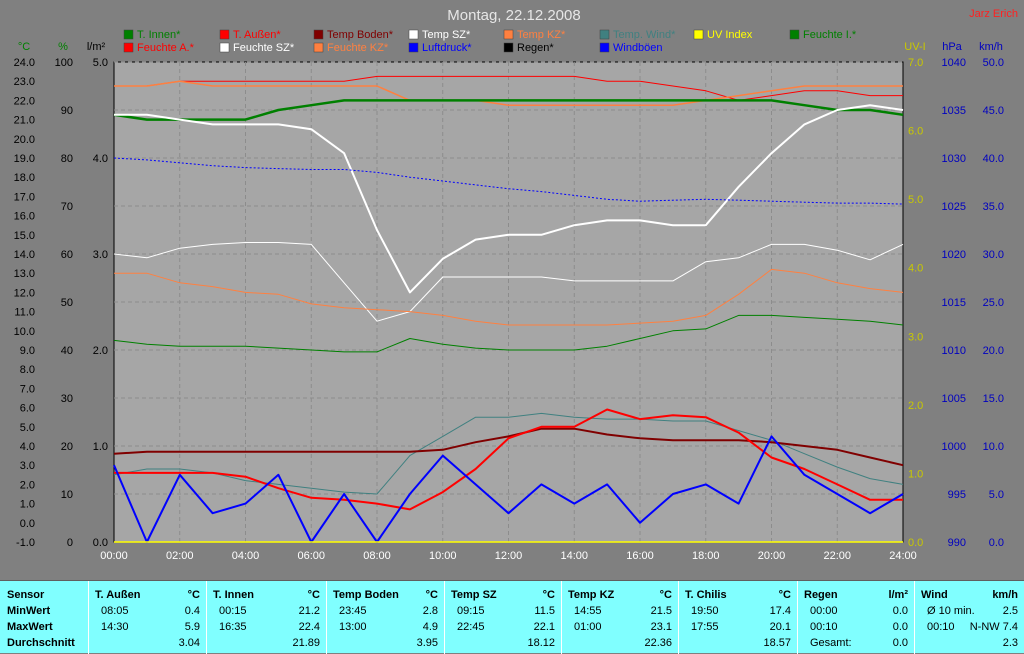 The height and width of the screenshot is (654, 1024). Describe the element at coordinates (954, 255) in the screenshot. I see `y-tick-pressure: 1020` at that location.